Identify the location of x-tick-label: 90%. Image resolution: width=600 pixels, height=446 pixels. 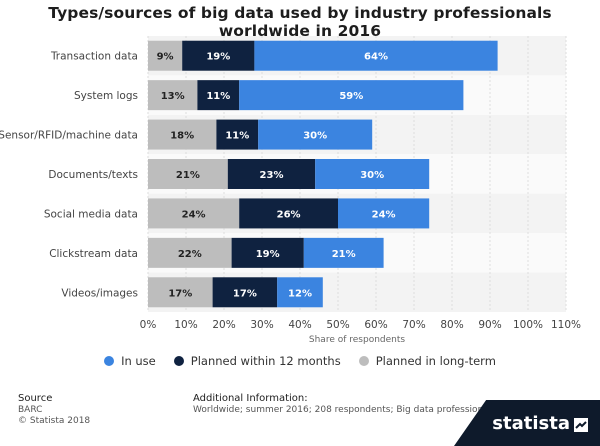
(489, 325).